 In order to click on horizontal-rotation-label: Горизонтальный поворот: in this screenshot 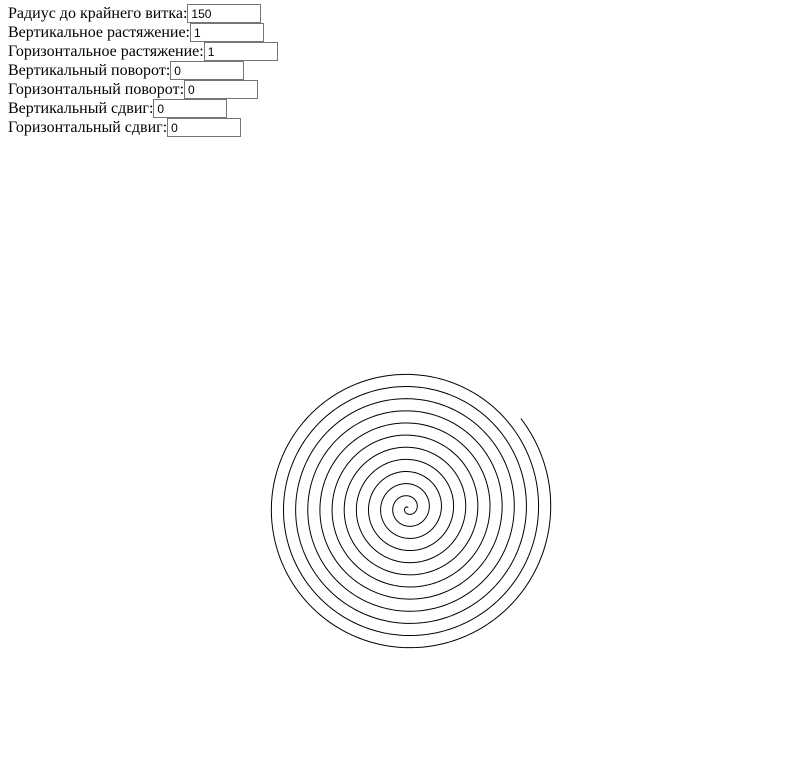, I will do `click(96, 89)`.